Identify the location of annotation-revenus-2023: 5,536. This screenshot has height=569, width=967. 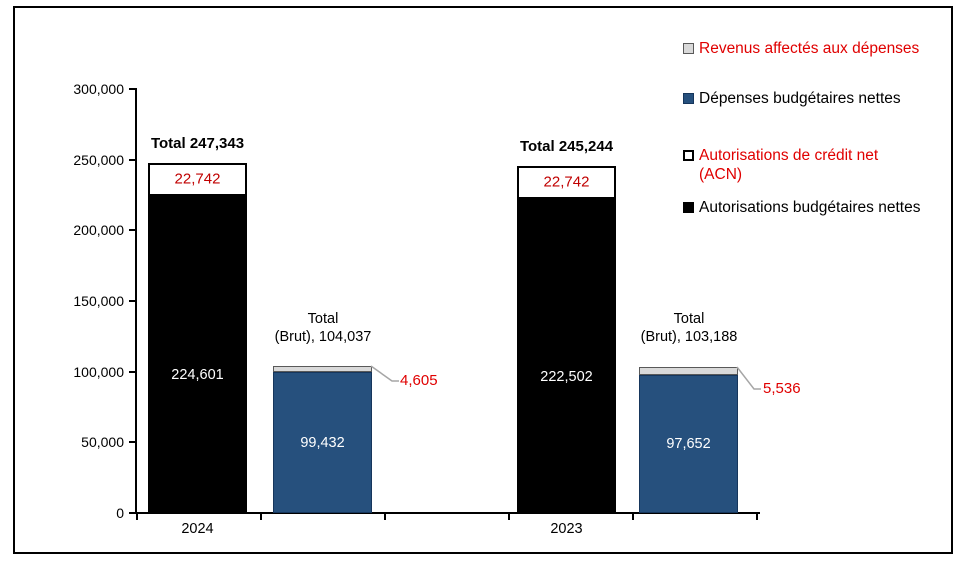
(782, 388).